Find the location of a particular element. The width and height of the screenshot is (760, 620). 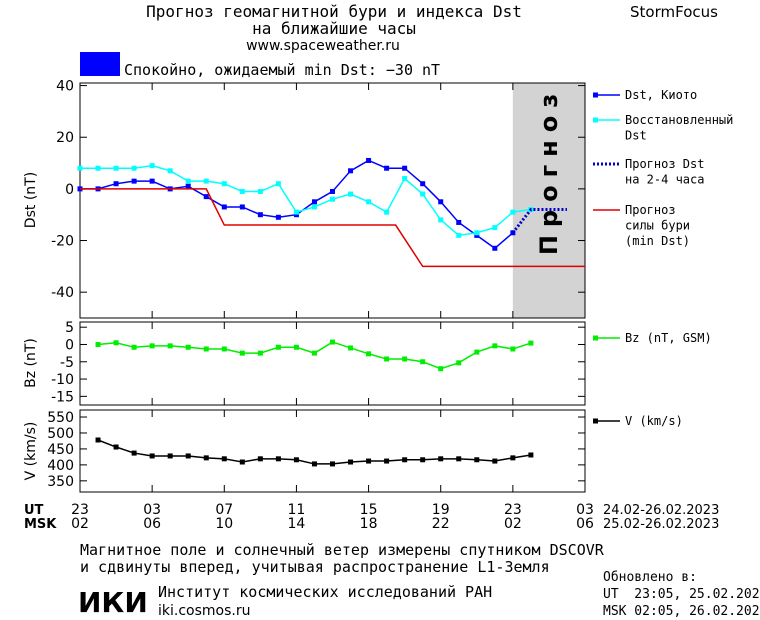

forecast-label: Прогноз is located at coordinates (549, 170).